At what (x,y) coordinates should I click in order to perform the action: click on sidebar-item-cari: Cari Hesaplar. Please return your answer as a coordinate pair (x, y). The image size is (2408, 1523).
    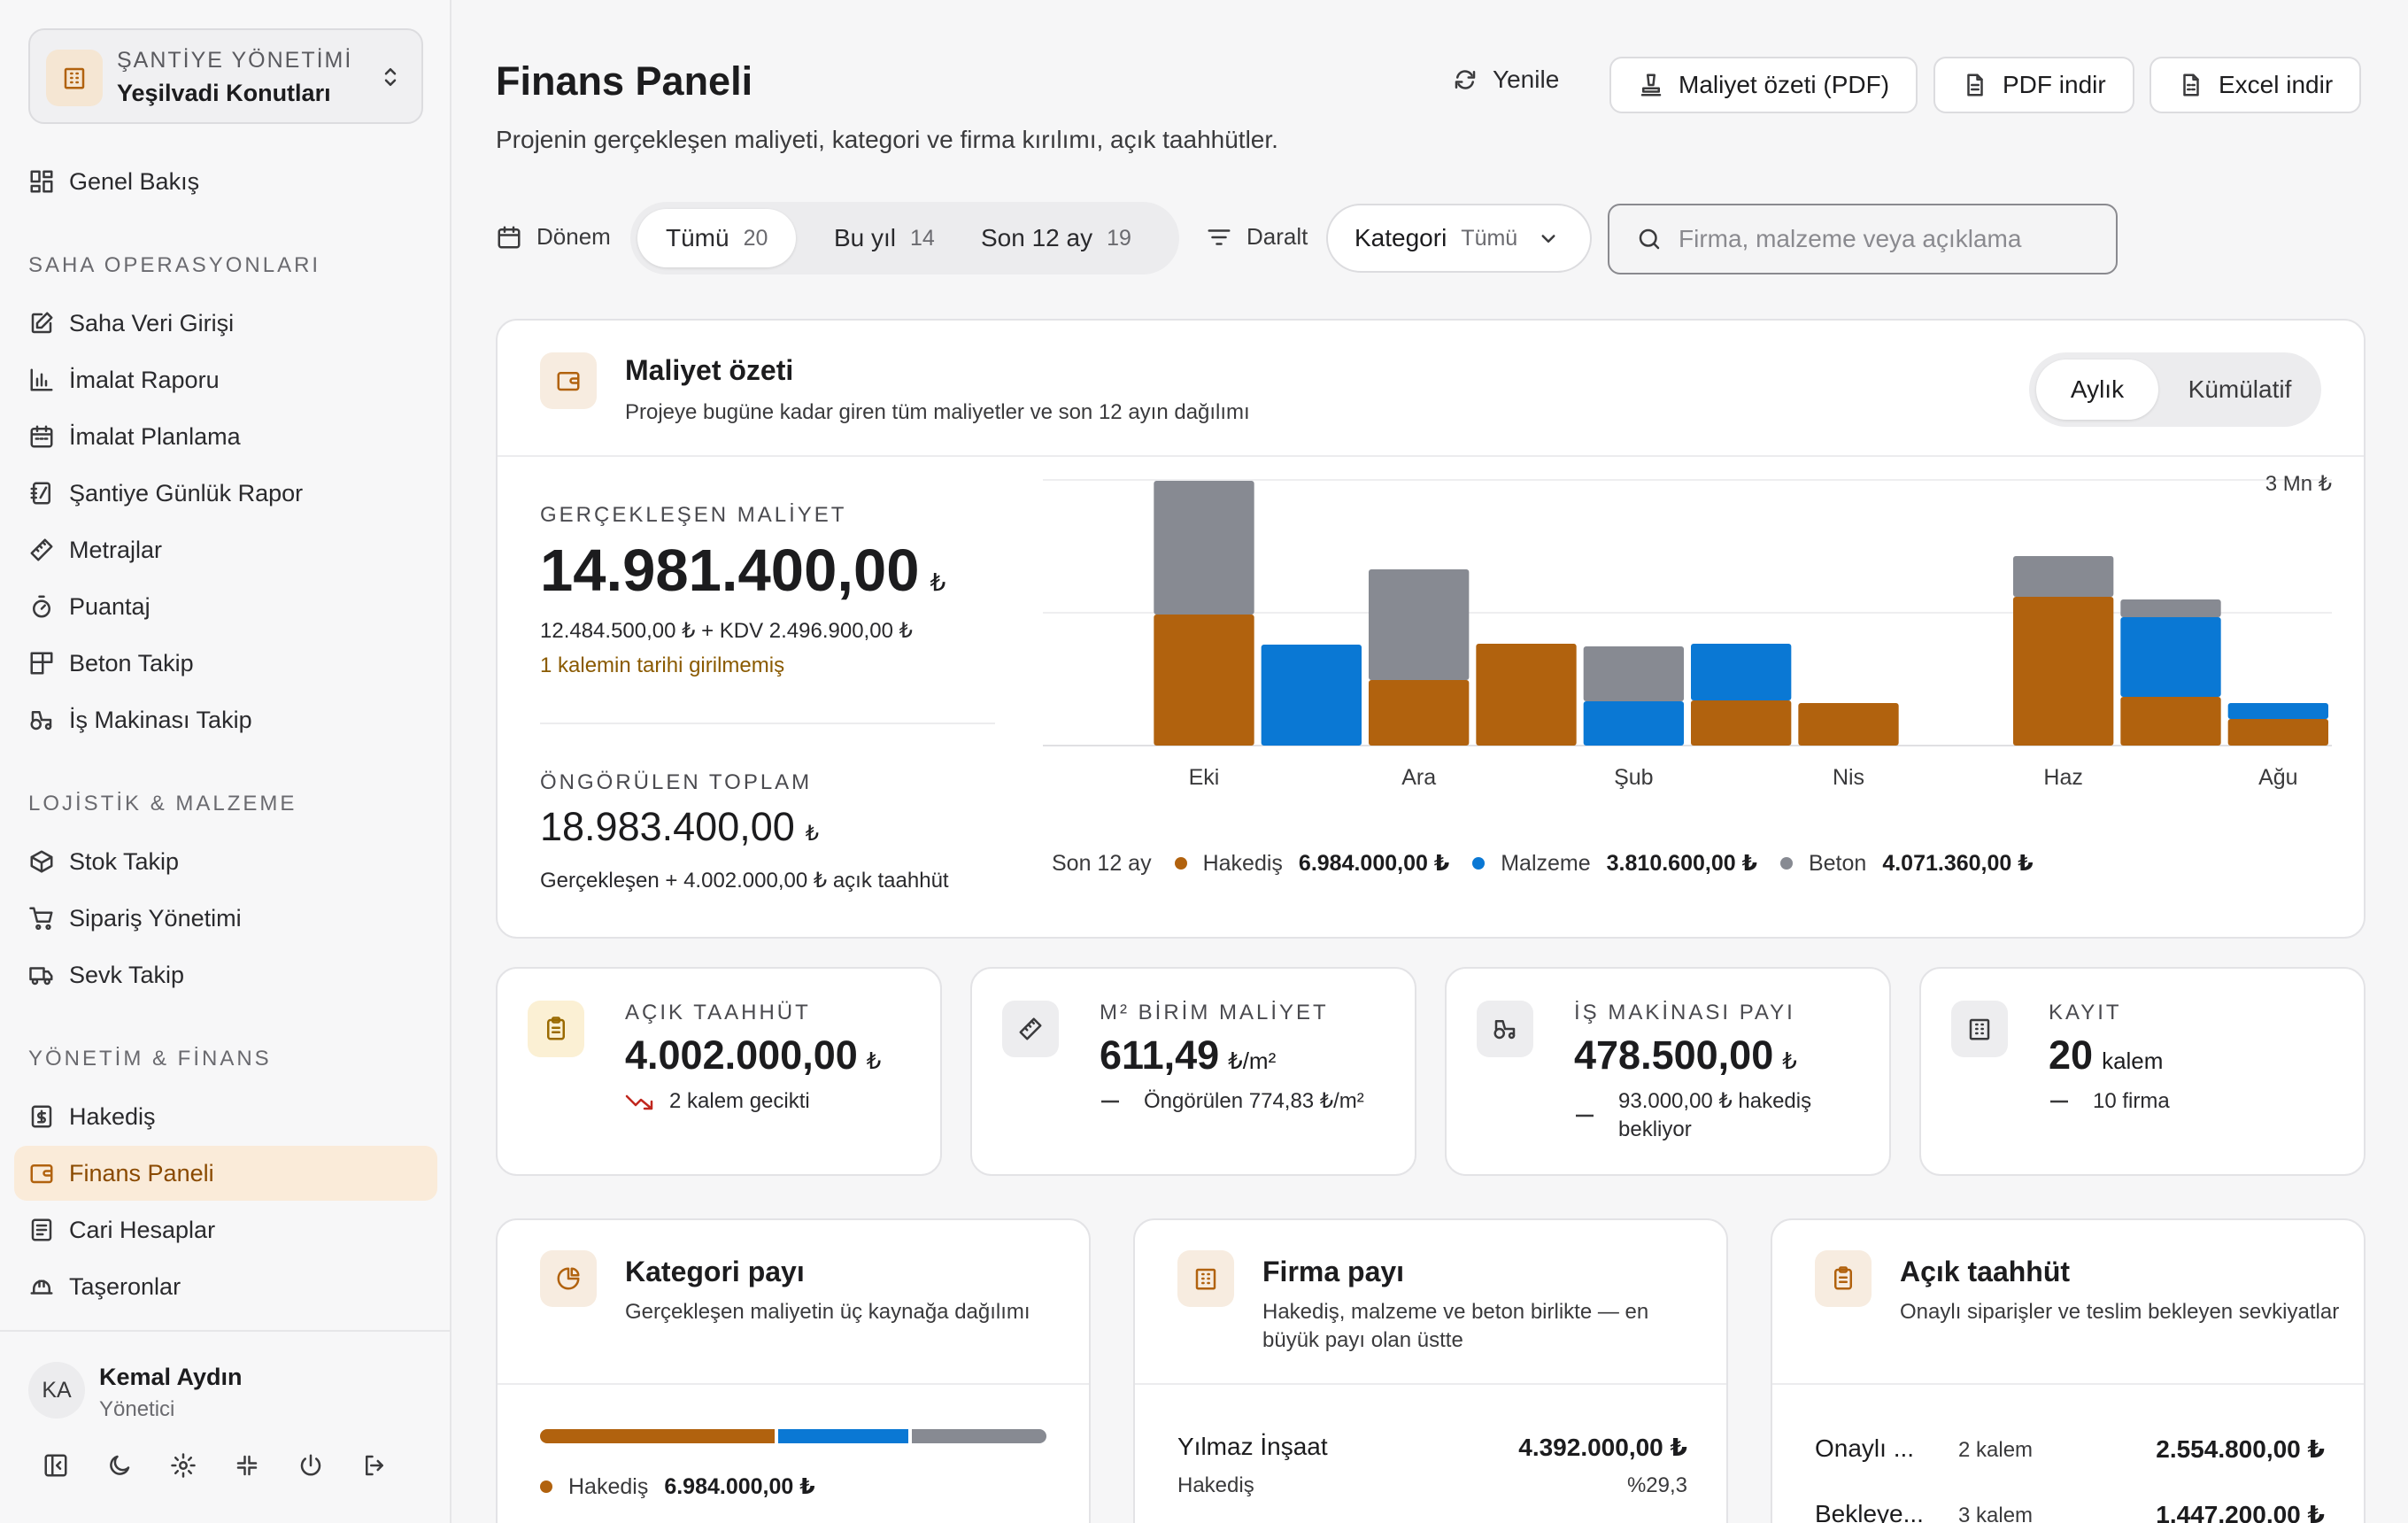
    Looking at the image, I should click on (225, 1229).